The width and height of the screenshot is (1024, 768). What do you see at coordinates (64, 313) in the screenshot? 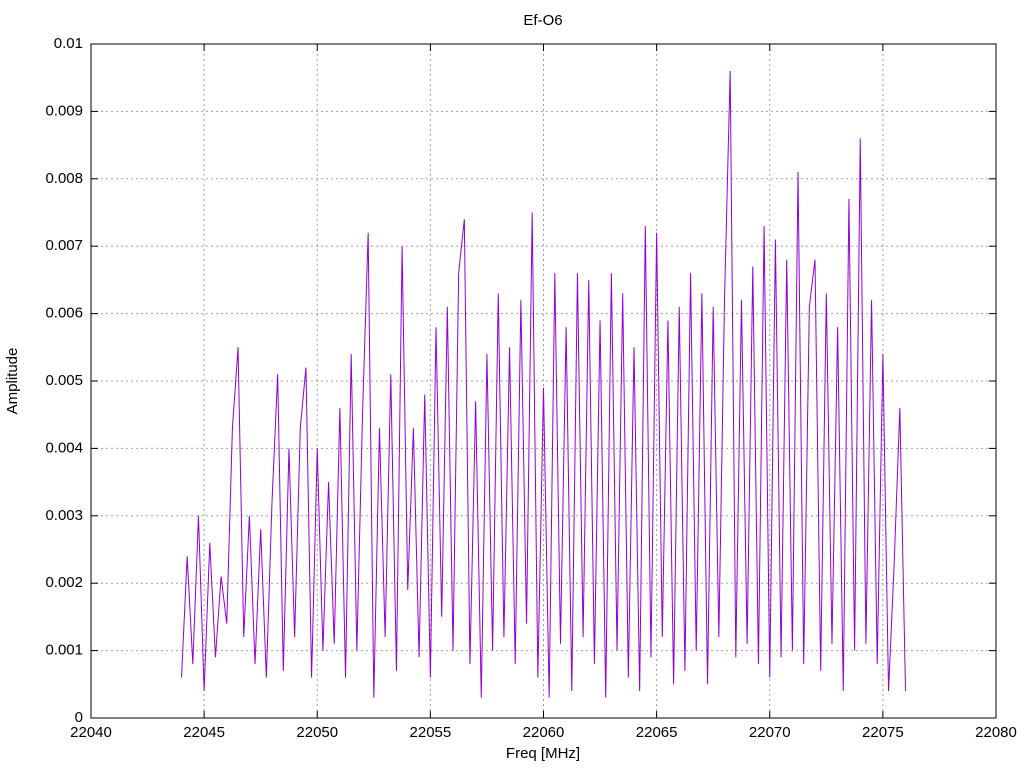
I see `y-tick-label: 0.006` at bounding box center [64, 313].